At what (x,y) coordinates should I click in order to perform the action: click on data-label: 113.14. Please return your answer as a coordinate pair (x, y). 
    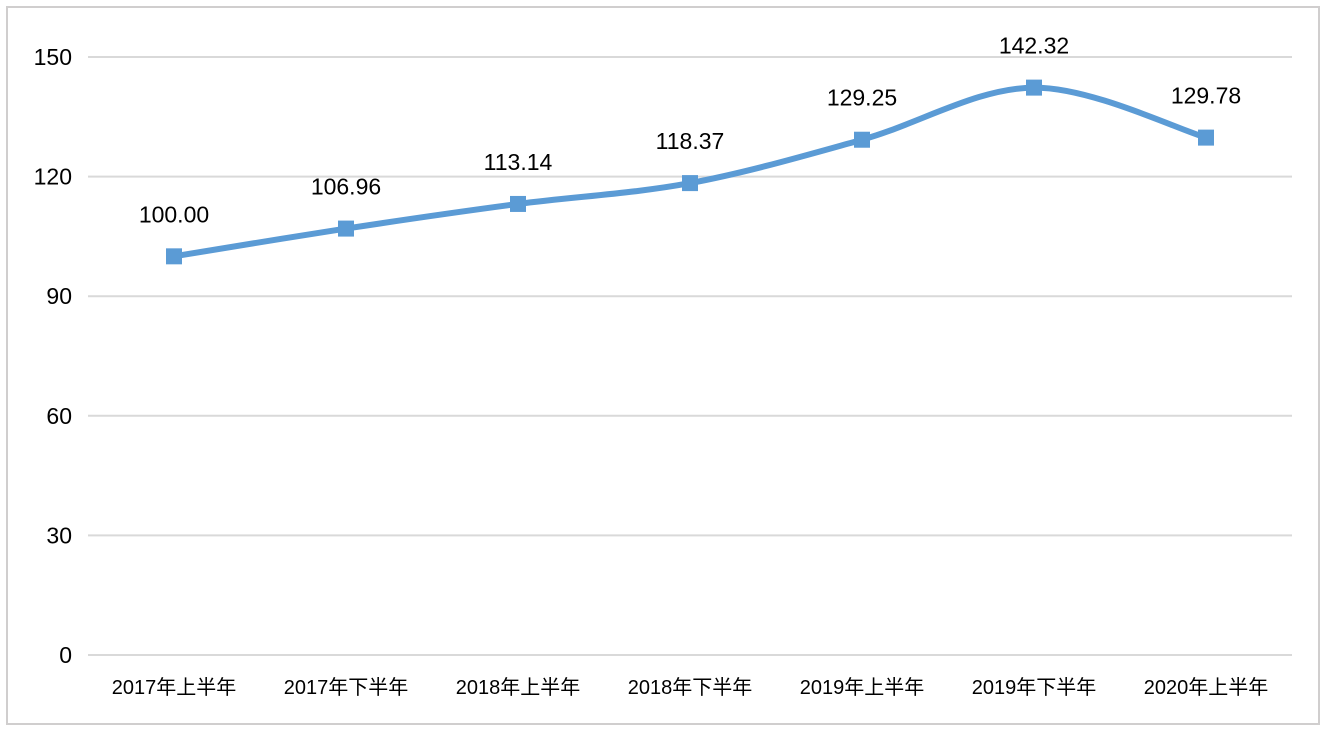
    Looking at the image, I should click on (518, 162).